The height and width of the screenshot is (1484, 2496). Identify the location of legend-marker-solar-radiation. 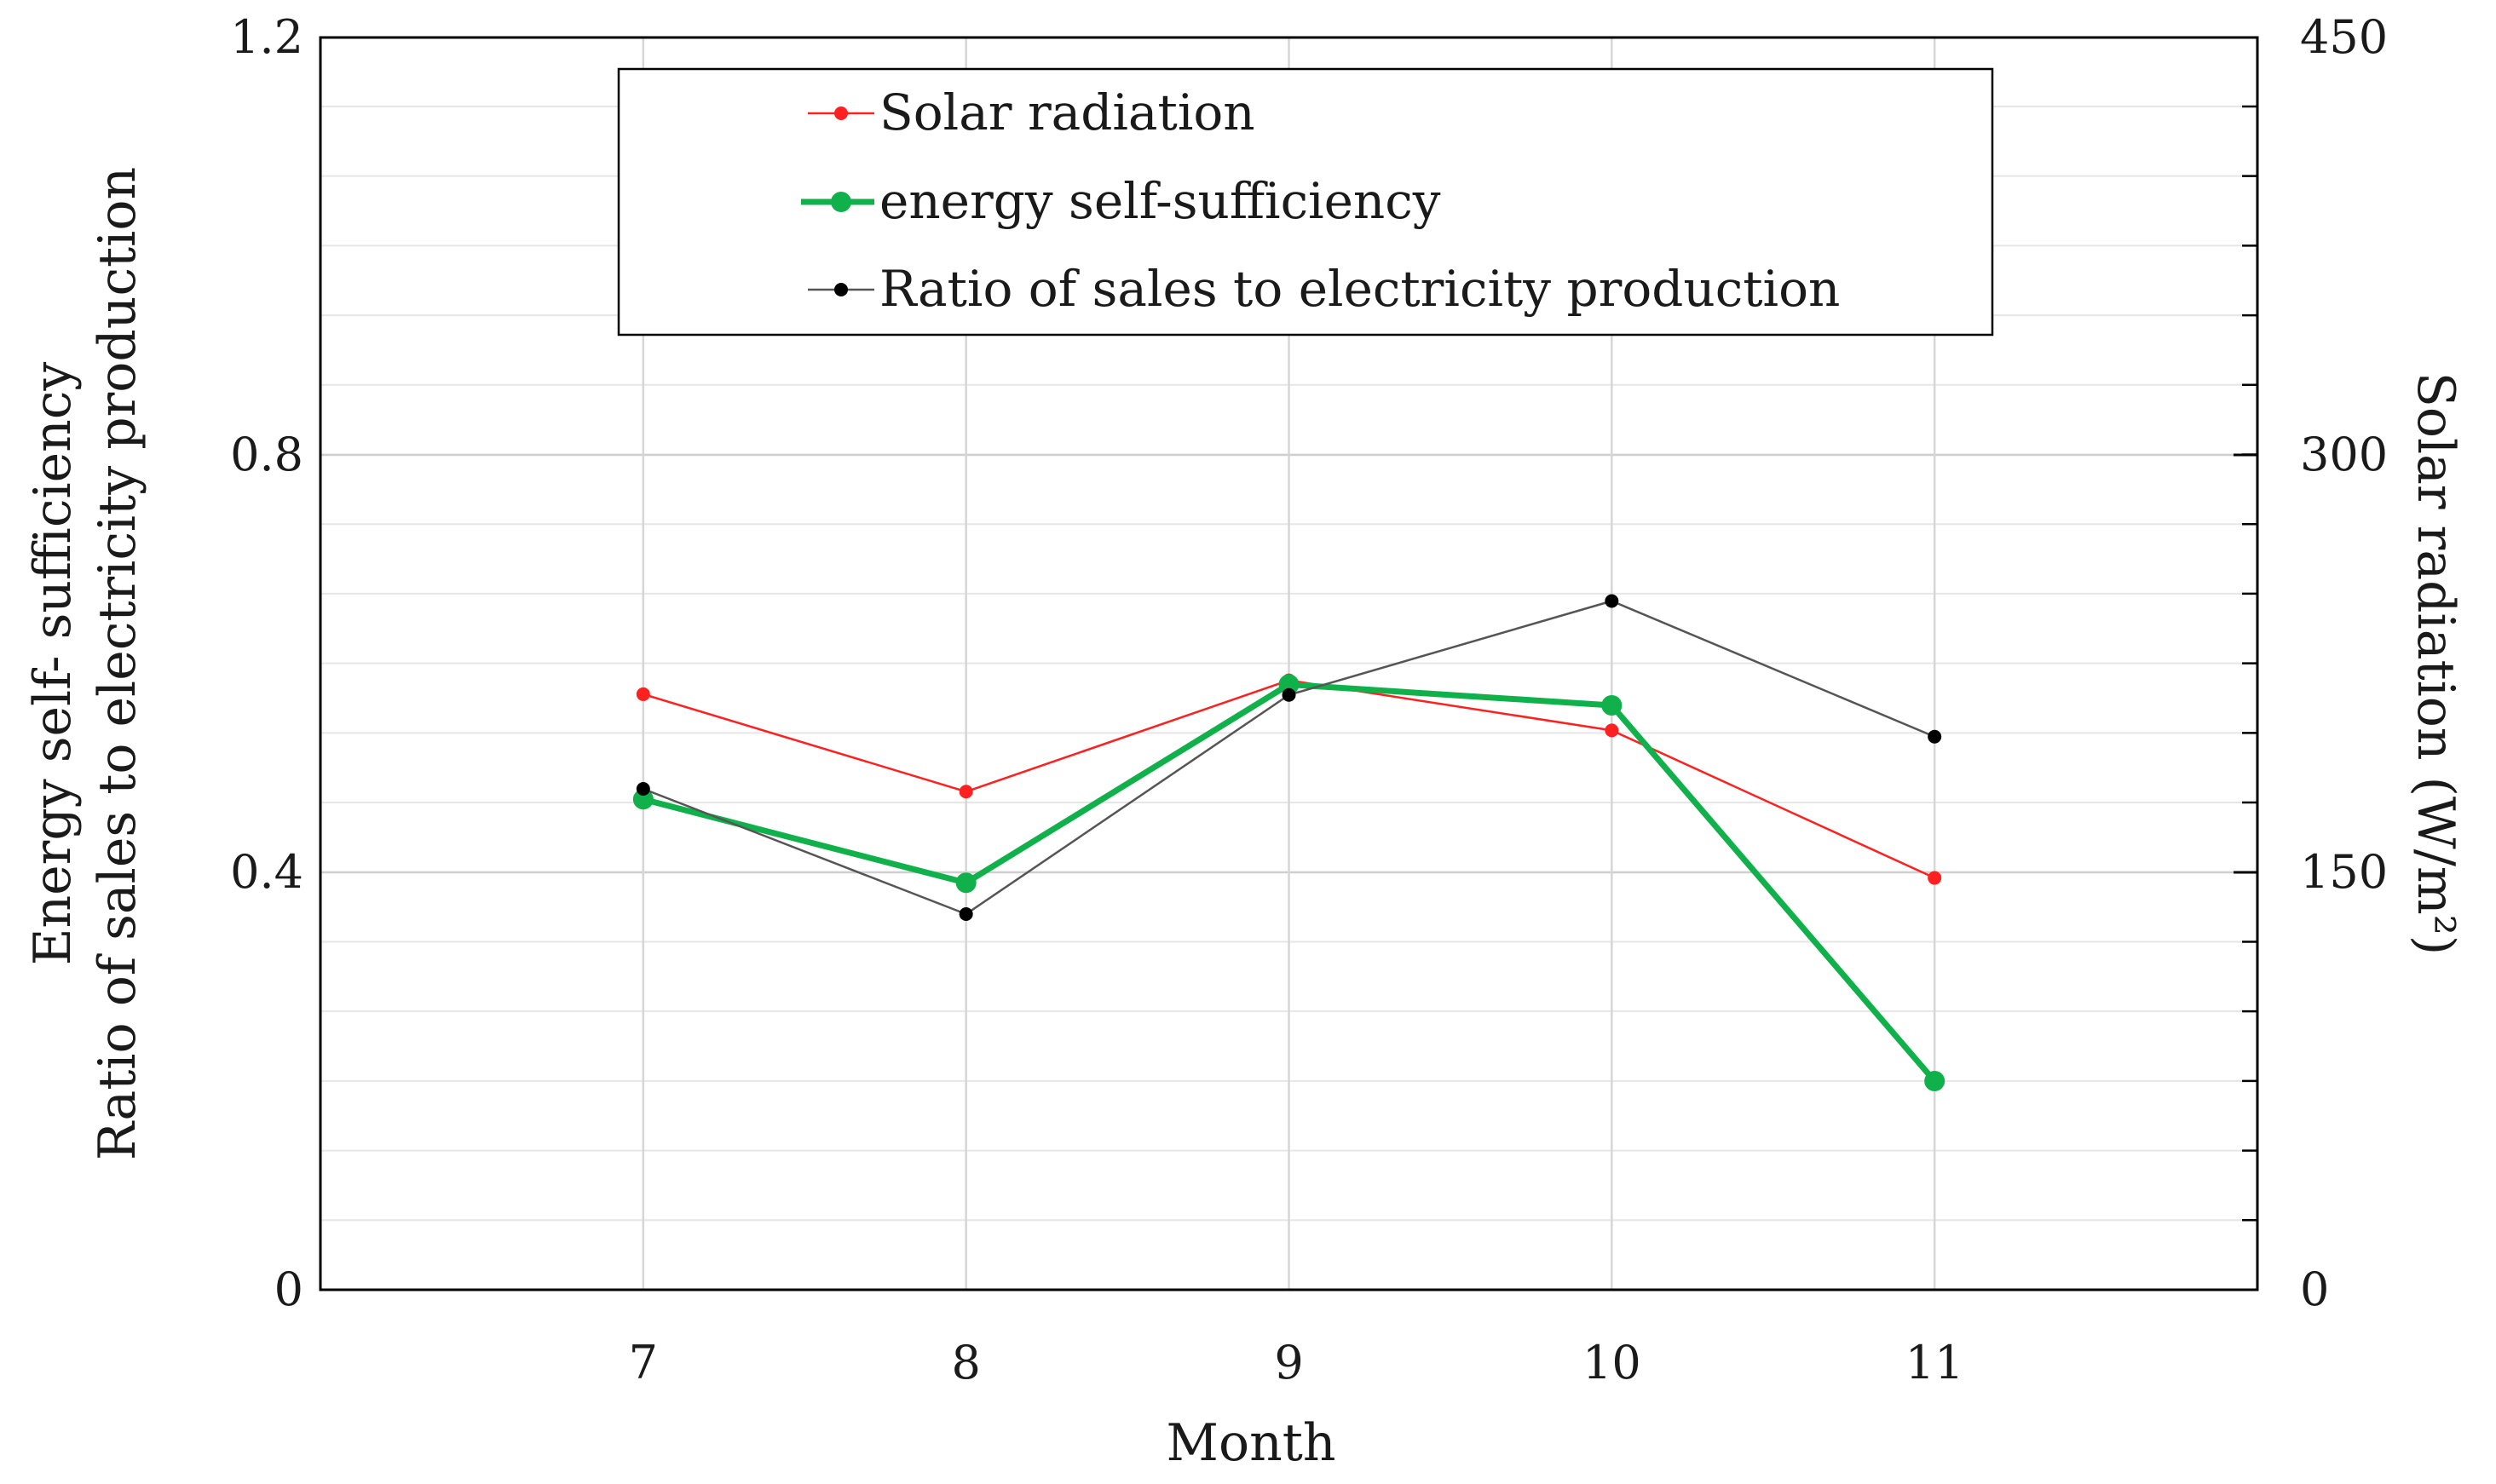
(841, 113).